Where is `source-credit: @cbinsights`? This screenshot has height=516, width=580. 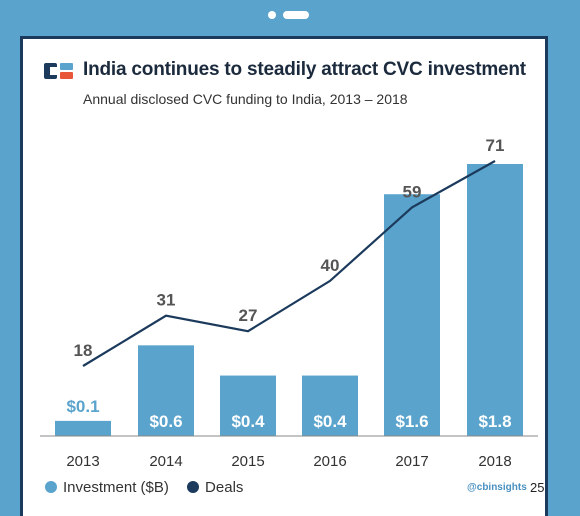
source-credit: @cbinsights is located at coordinates (497, 487).